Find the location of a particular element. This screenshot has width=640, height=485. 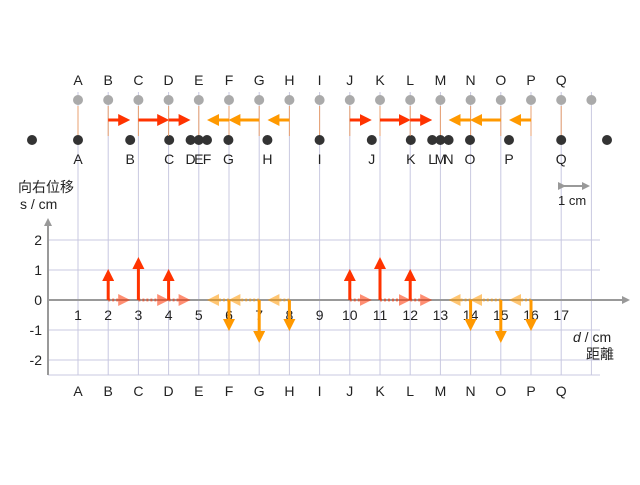

particle-label: J is located at coordinates (371, 159).